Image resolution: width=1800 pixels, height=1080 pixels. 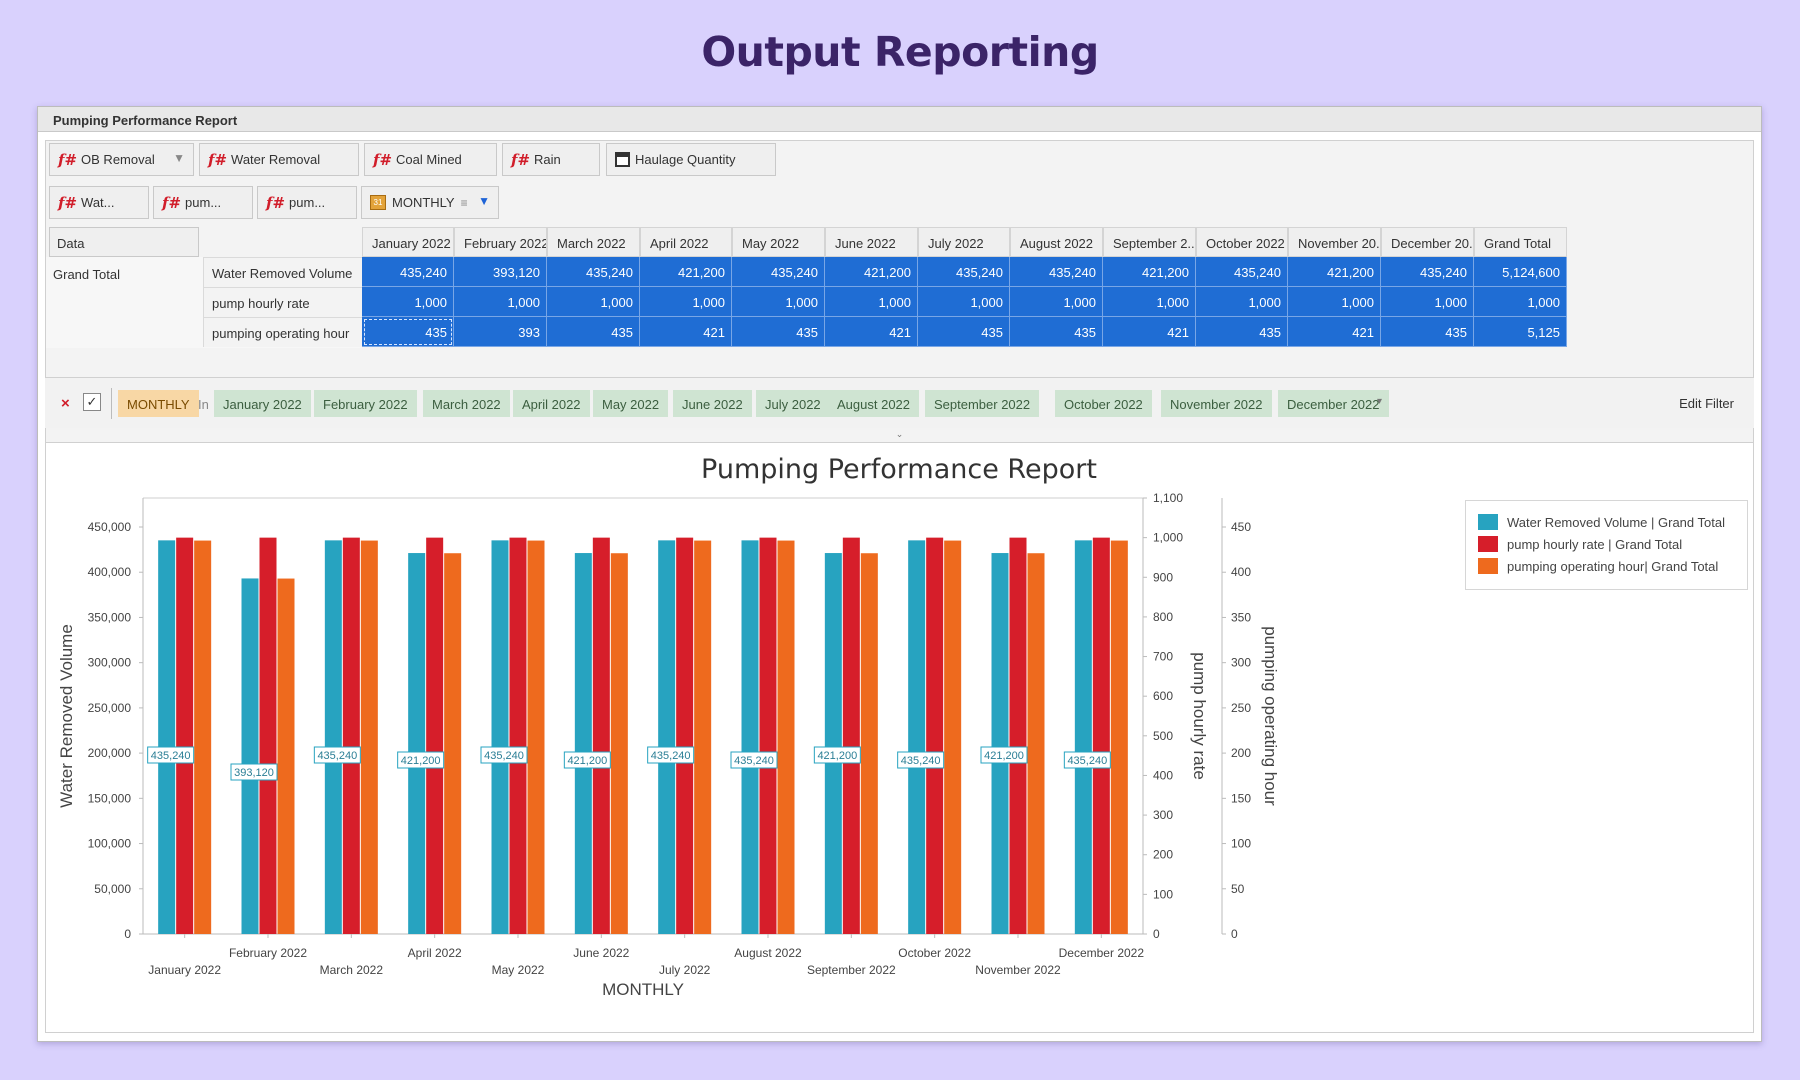 What do you see at coordinates (551, 159) in the screenshot?
I see `field-rain: f# Rain` at bounding box center [551, 159].